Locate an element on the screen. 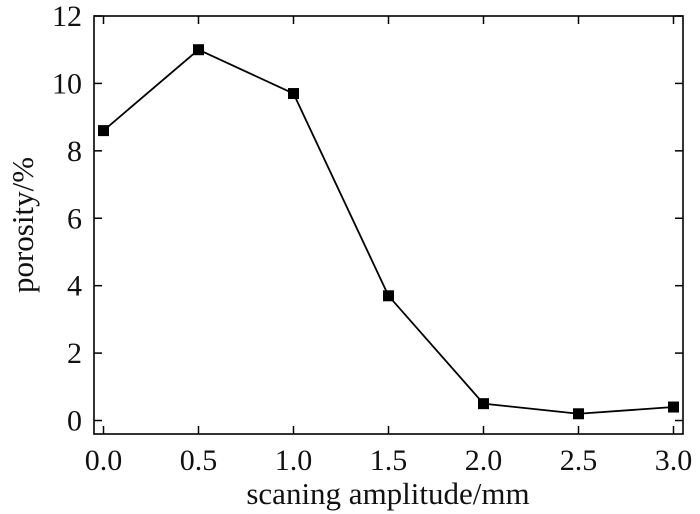 The width and height of the screenshot is (700, 514). y-tick-label: 0 is located at coordinates (74, 421).